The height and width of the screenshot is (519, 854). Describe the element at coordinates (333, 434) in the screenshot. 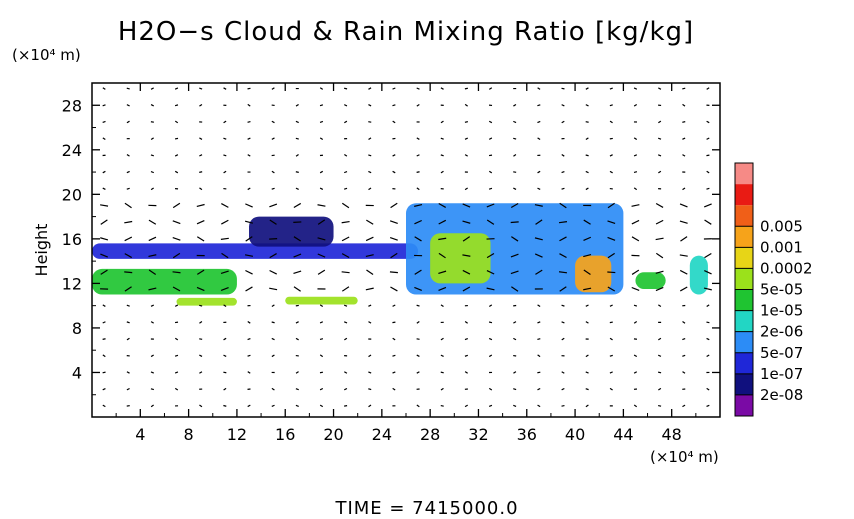

I see `x-tick-label: 20` at that location.